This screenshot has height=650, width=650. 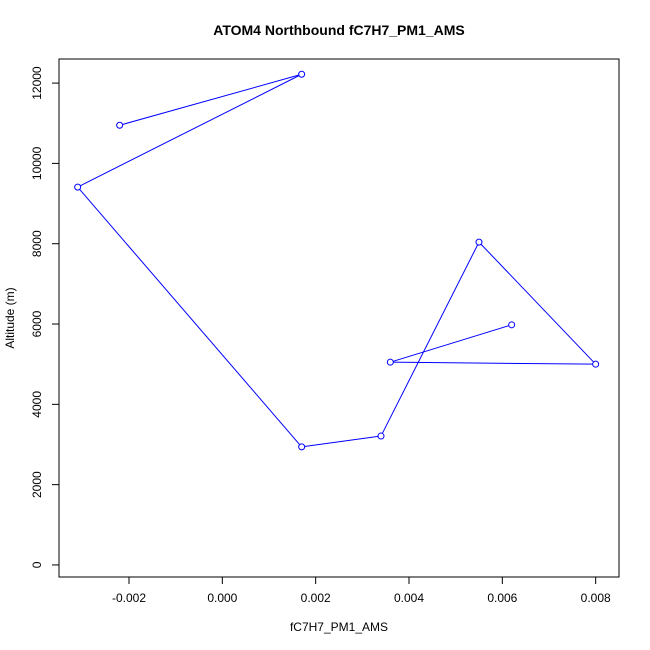 I want to click on x-axis: -0.002 0.000 0.002 0.004 0.006 0.008, so click(x=361, y=590).